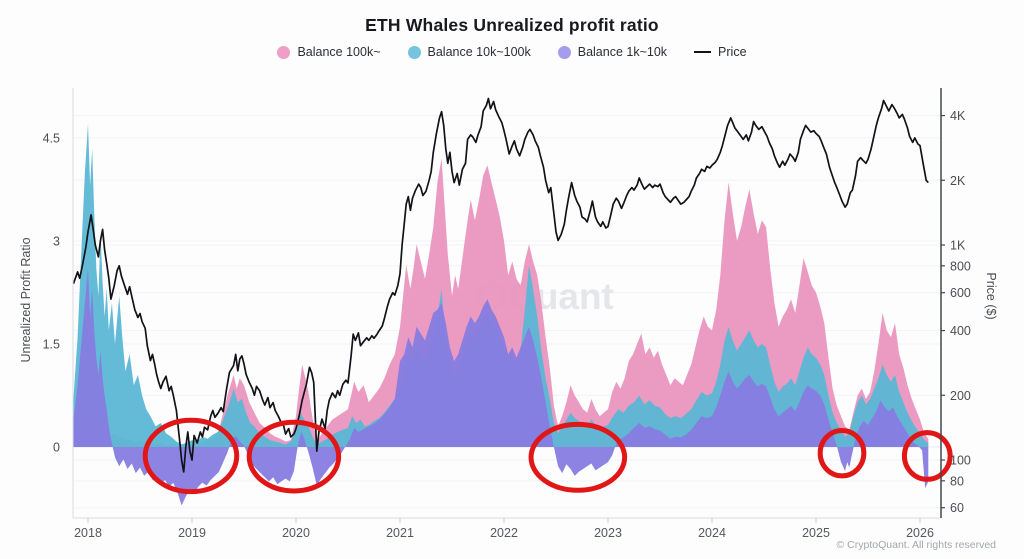 This screenshot has width=1024, height=559. I want to click on x-axis-tick-label: 2020, so click(296, 533).